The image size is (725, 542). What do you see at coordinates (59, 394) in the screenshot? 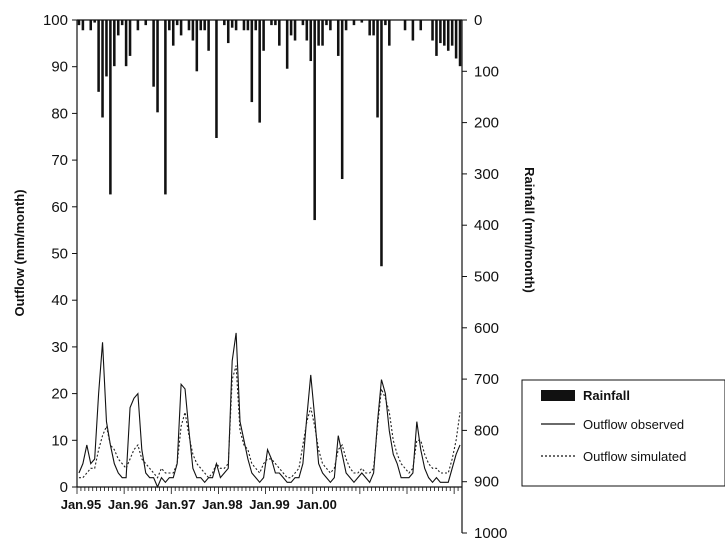
I see `left-y-tick-label: 20` at bounding box center [59, 394].